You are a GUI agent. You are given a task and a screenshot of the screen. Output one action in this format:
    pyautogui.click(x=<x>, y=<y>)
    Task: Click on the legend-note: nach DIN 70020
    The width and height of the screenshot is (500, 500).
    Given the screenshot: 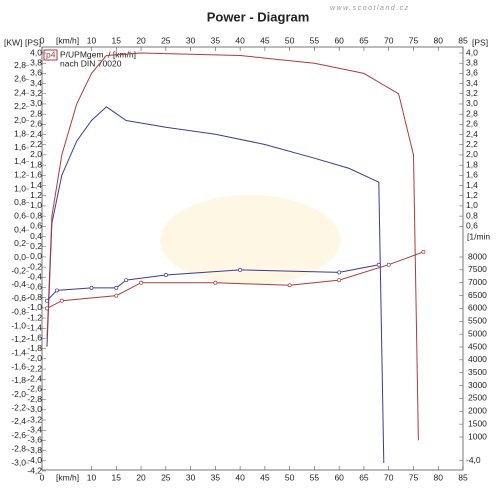 What is the action you would take?
    pyautogui.click(x=91, y=63)
    